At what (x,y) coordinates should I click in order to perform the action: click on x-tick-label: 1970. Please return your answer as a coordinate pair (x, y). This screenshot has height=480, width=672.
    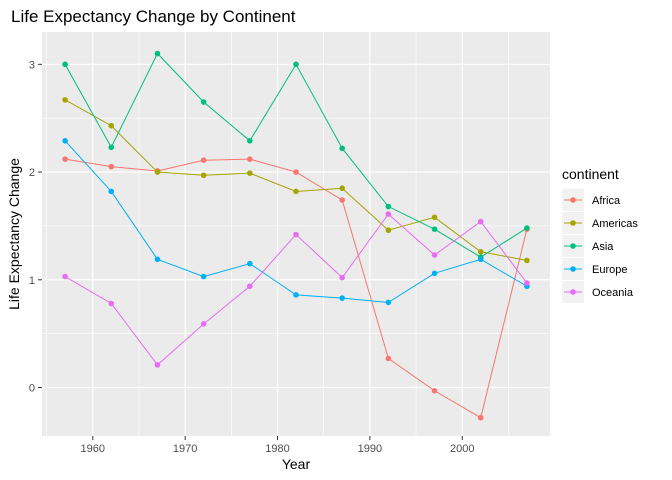
    Looking at the image, I should click on (185, 449).